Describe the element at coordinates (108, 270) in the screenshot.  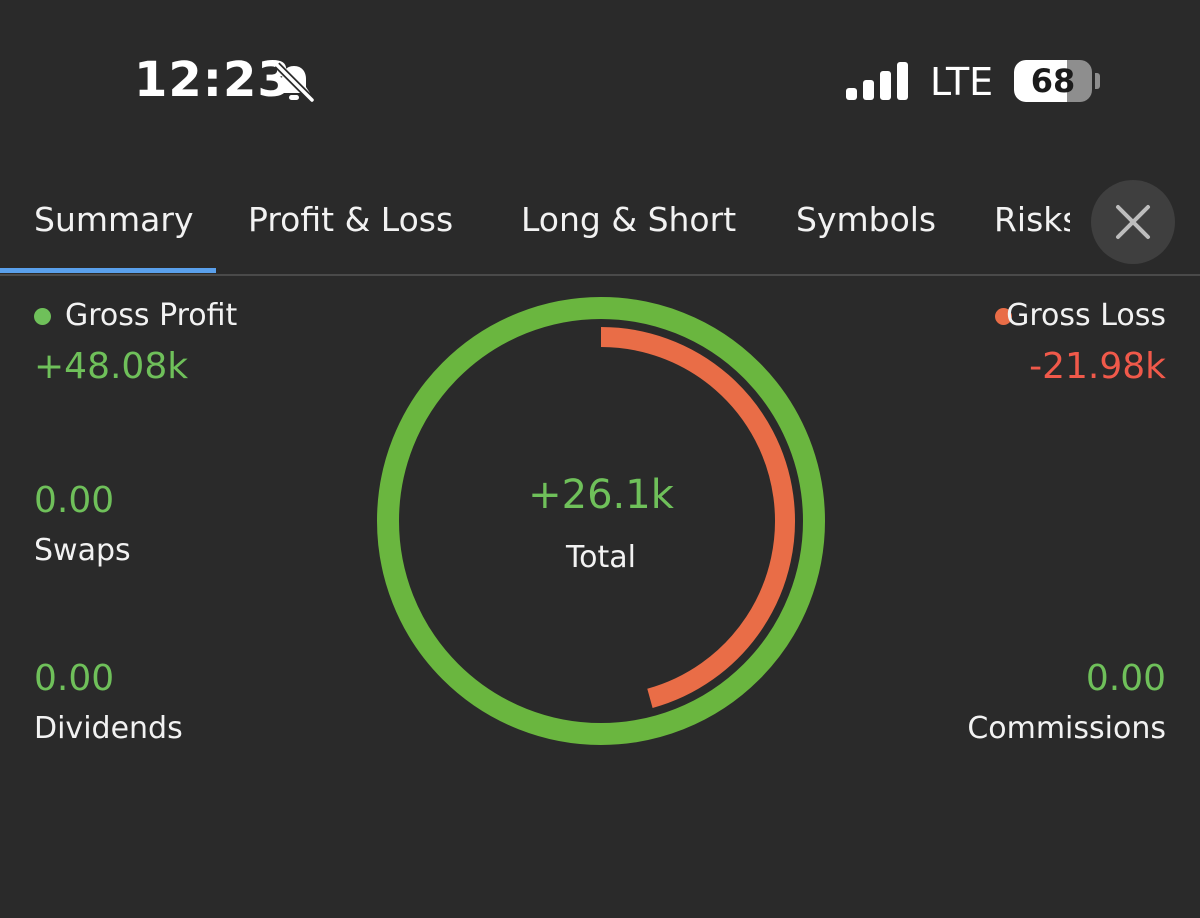
I see `active-tab-indicator` at that location.